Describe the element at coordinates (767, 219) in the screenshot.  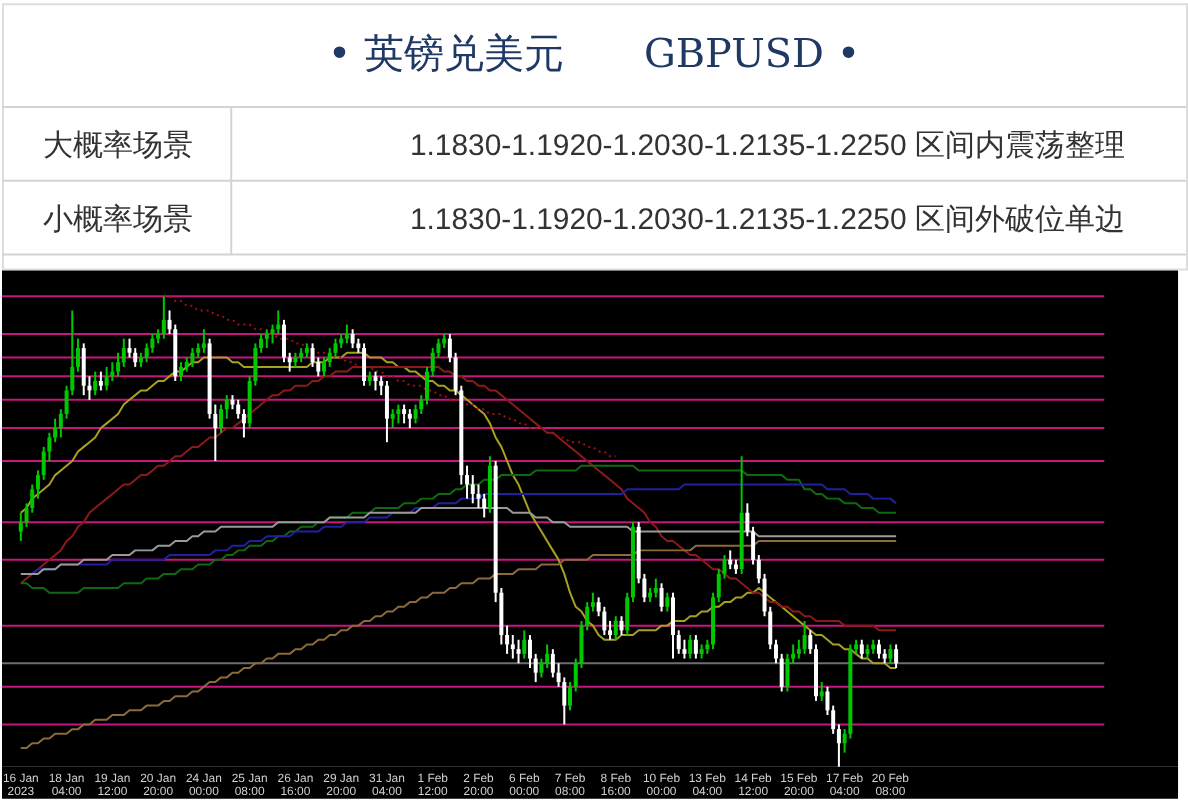
I see `text: 1.1830-1.1920-1.2030-1.2135-1.2250 区间外破位单边` at that location.